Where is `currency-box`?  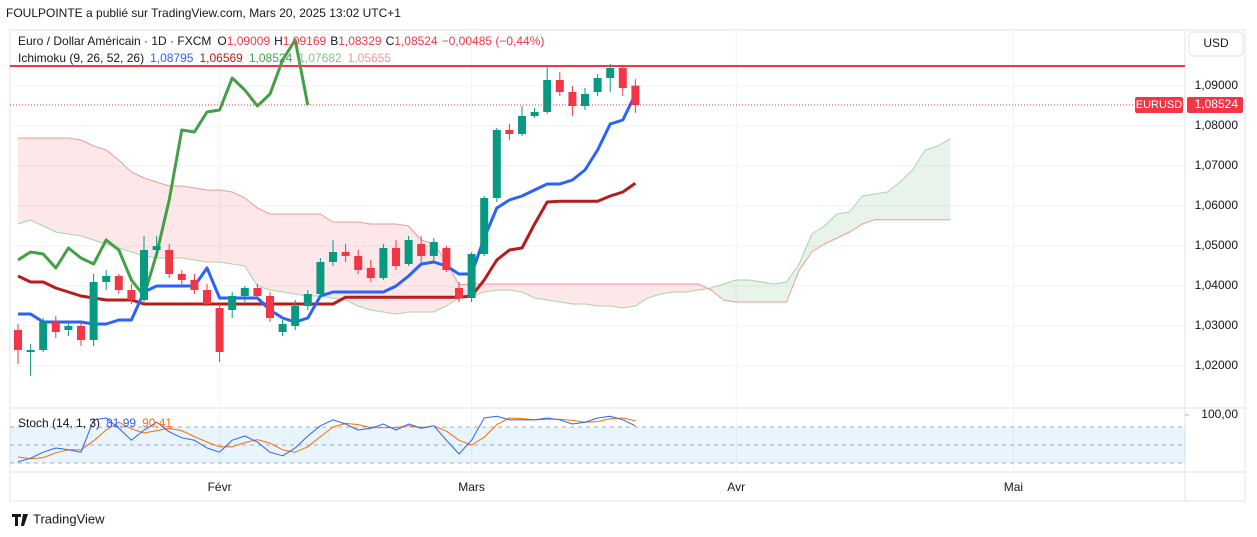 currency-box is located at coordinates (1216, 44).